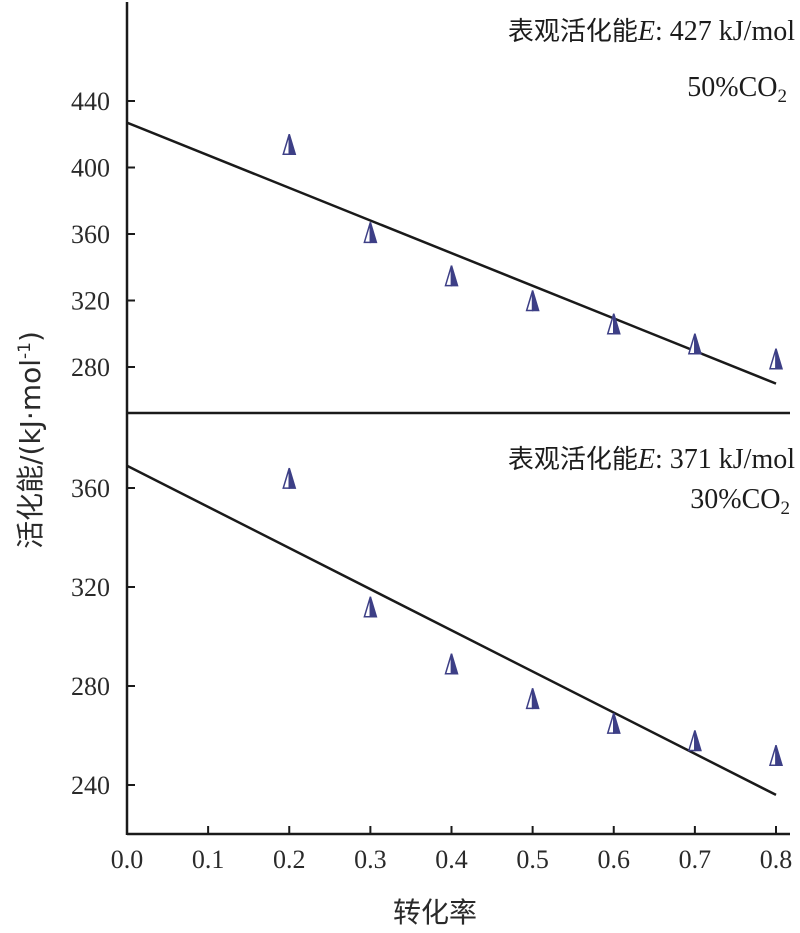 The image size is (800, 933). What do you see at coordinates (783, 96) in the screenshot?
I see `top-condition-sub: 2` at bounding box center [783, 96].